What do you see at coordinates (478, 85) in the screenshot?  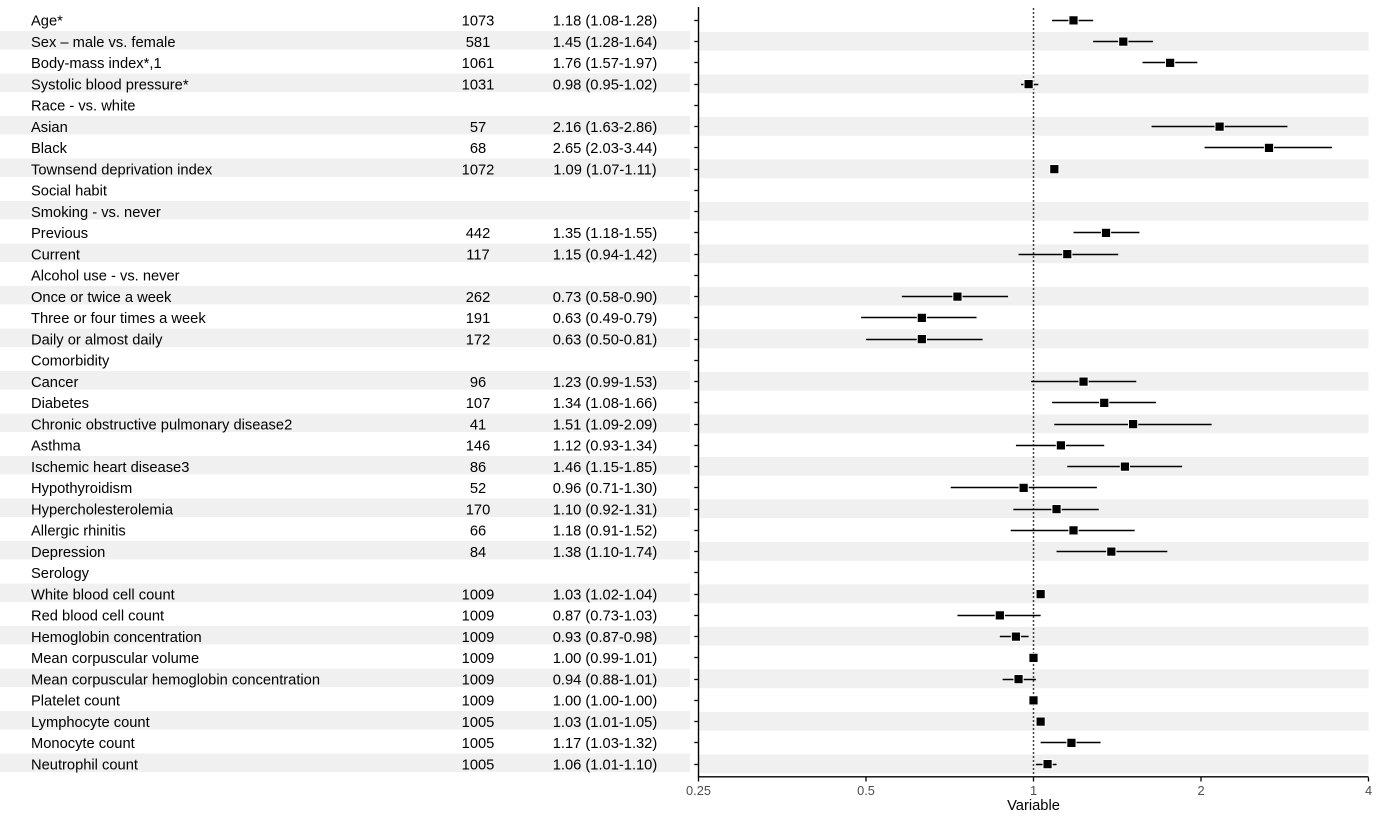 I see `svg-text: 1031` at bounding box center [478, 85].